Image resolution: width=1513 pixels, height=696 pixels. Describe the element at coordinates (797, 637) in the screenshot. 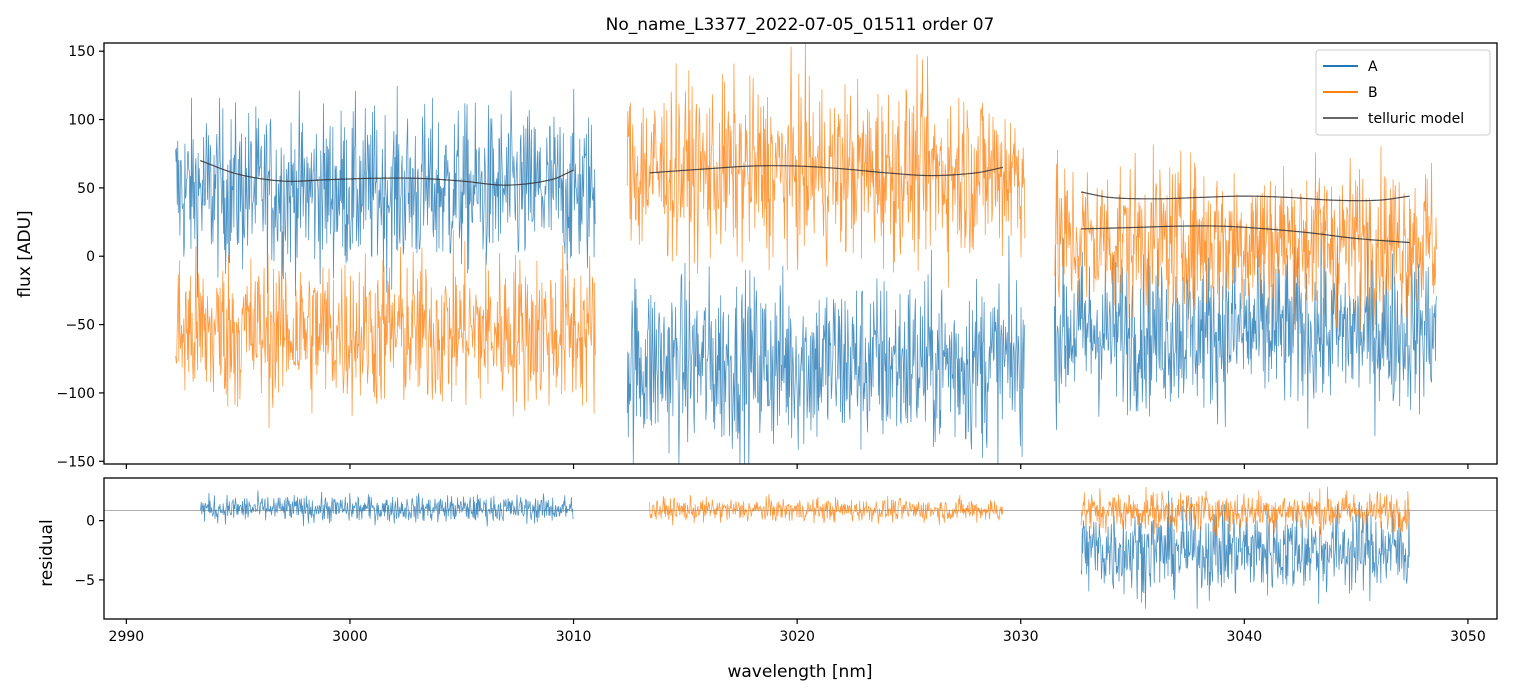

I see `x-tick-label: 3020` at that location.